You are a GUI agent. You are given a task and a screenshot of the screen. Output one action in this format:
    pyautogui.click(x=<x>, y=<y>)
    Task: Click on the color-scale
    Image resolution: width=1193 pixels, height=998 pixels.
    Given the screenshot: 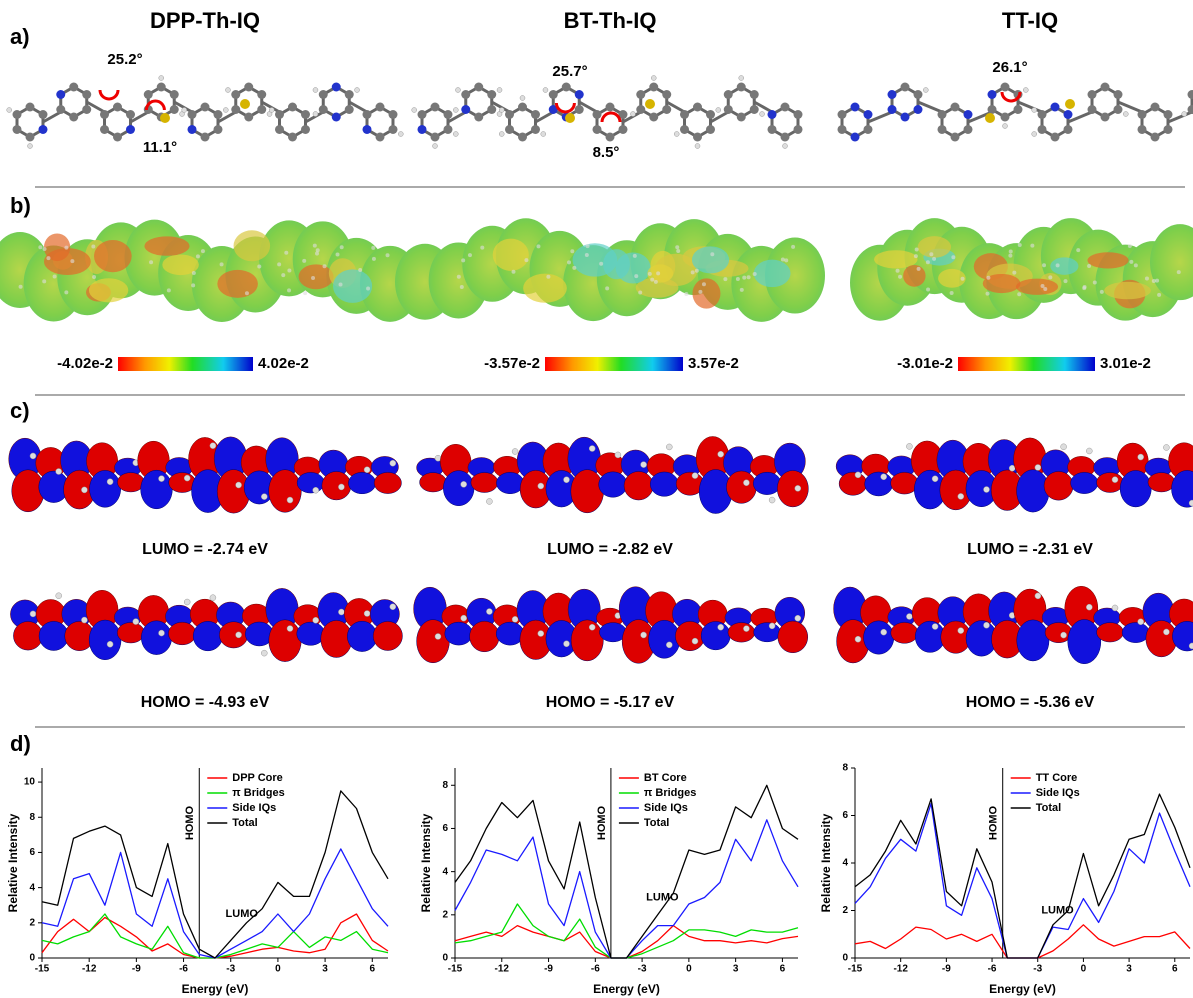 What is the action you would take?
    pyautogui.click(x=185, y=364)
    